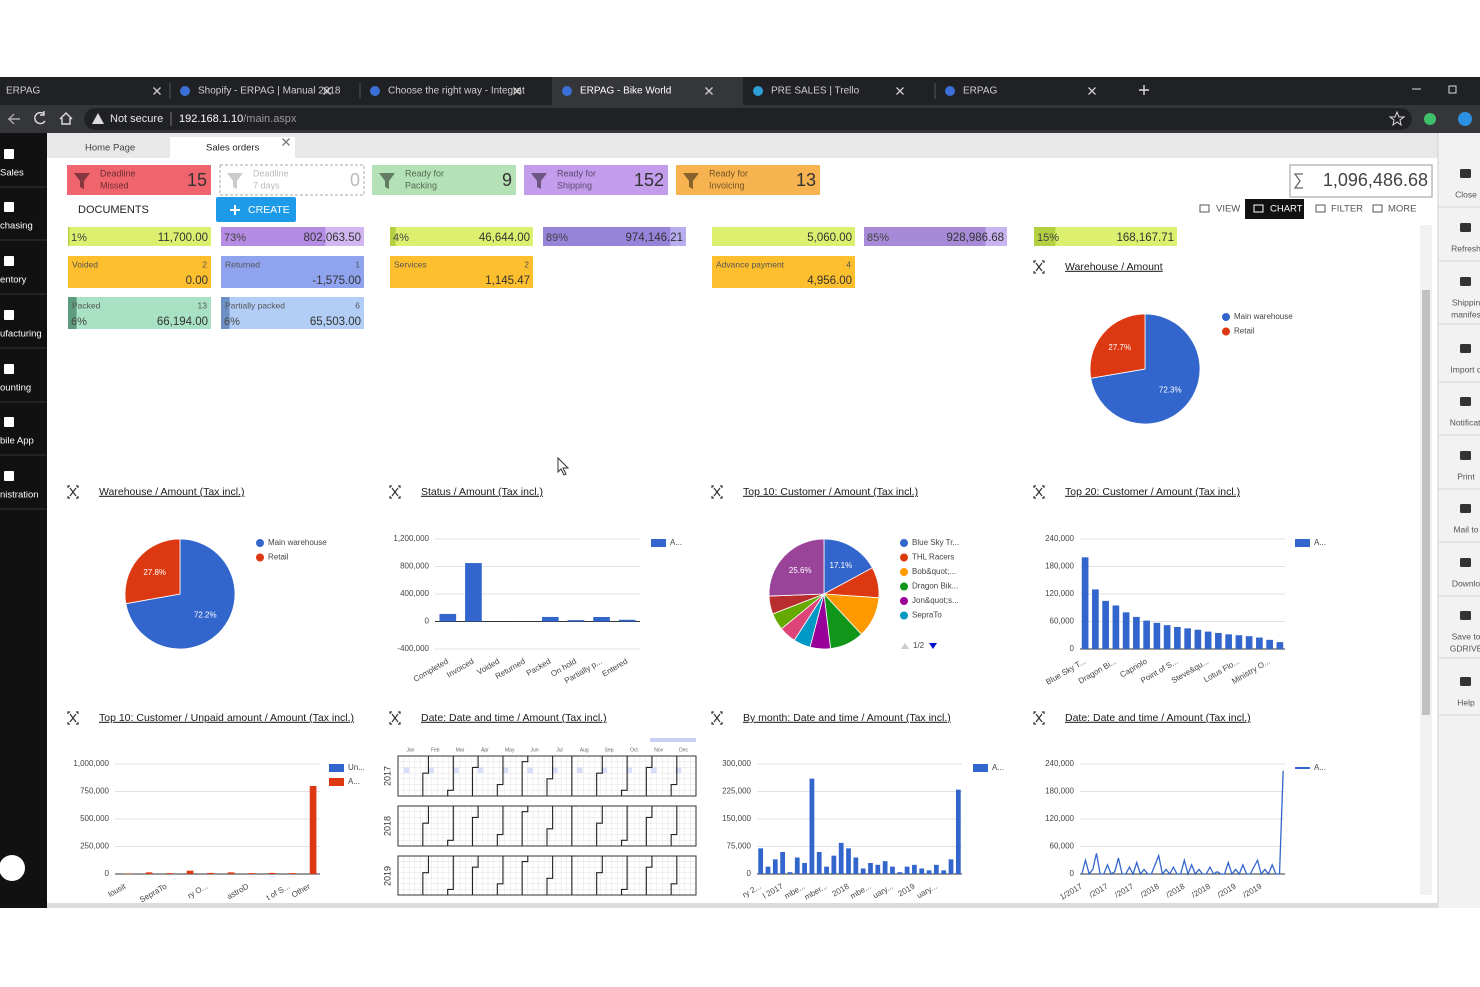  Describe the element at coordinates (1466, 476) in the screenshot. I see `toolbar-label: Print` at that location.